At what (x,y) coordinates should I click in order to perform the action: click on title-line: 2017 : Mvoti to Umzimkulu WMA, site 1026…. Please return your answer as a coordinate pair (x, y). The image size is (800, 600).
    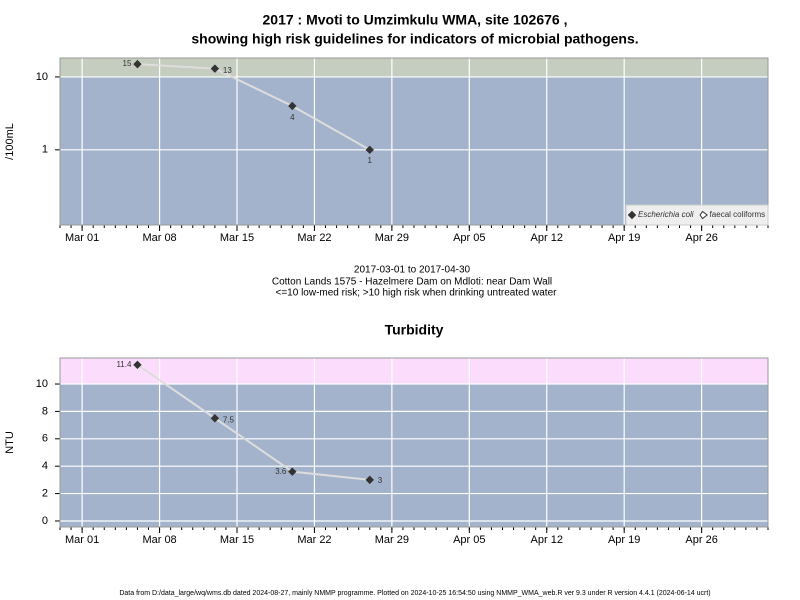
    Looking at the image, I should click on (415, 20).